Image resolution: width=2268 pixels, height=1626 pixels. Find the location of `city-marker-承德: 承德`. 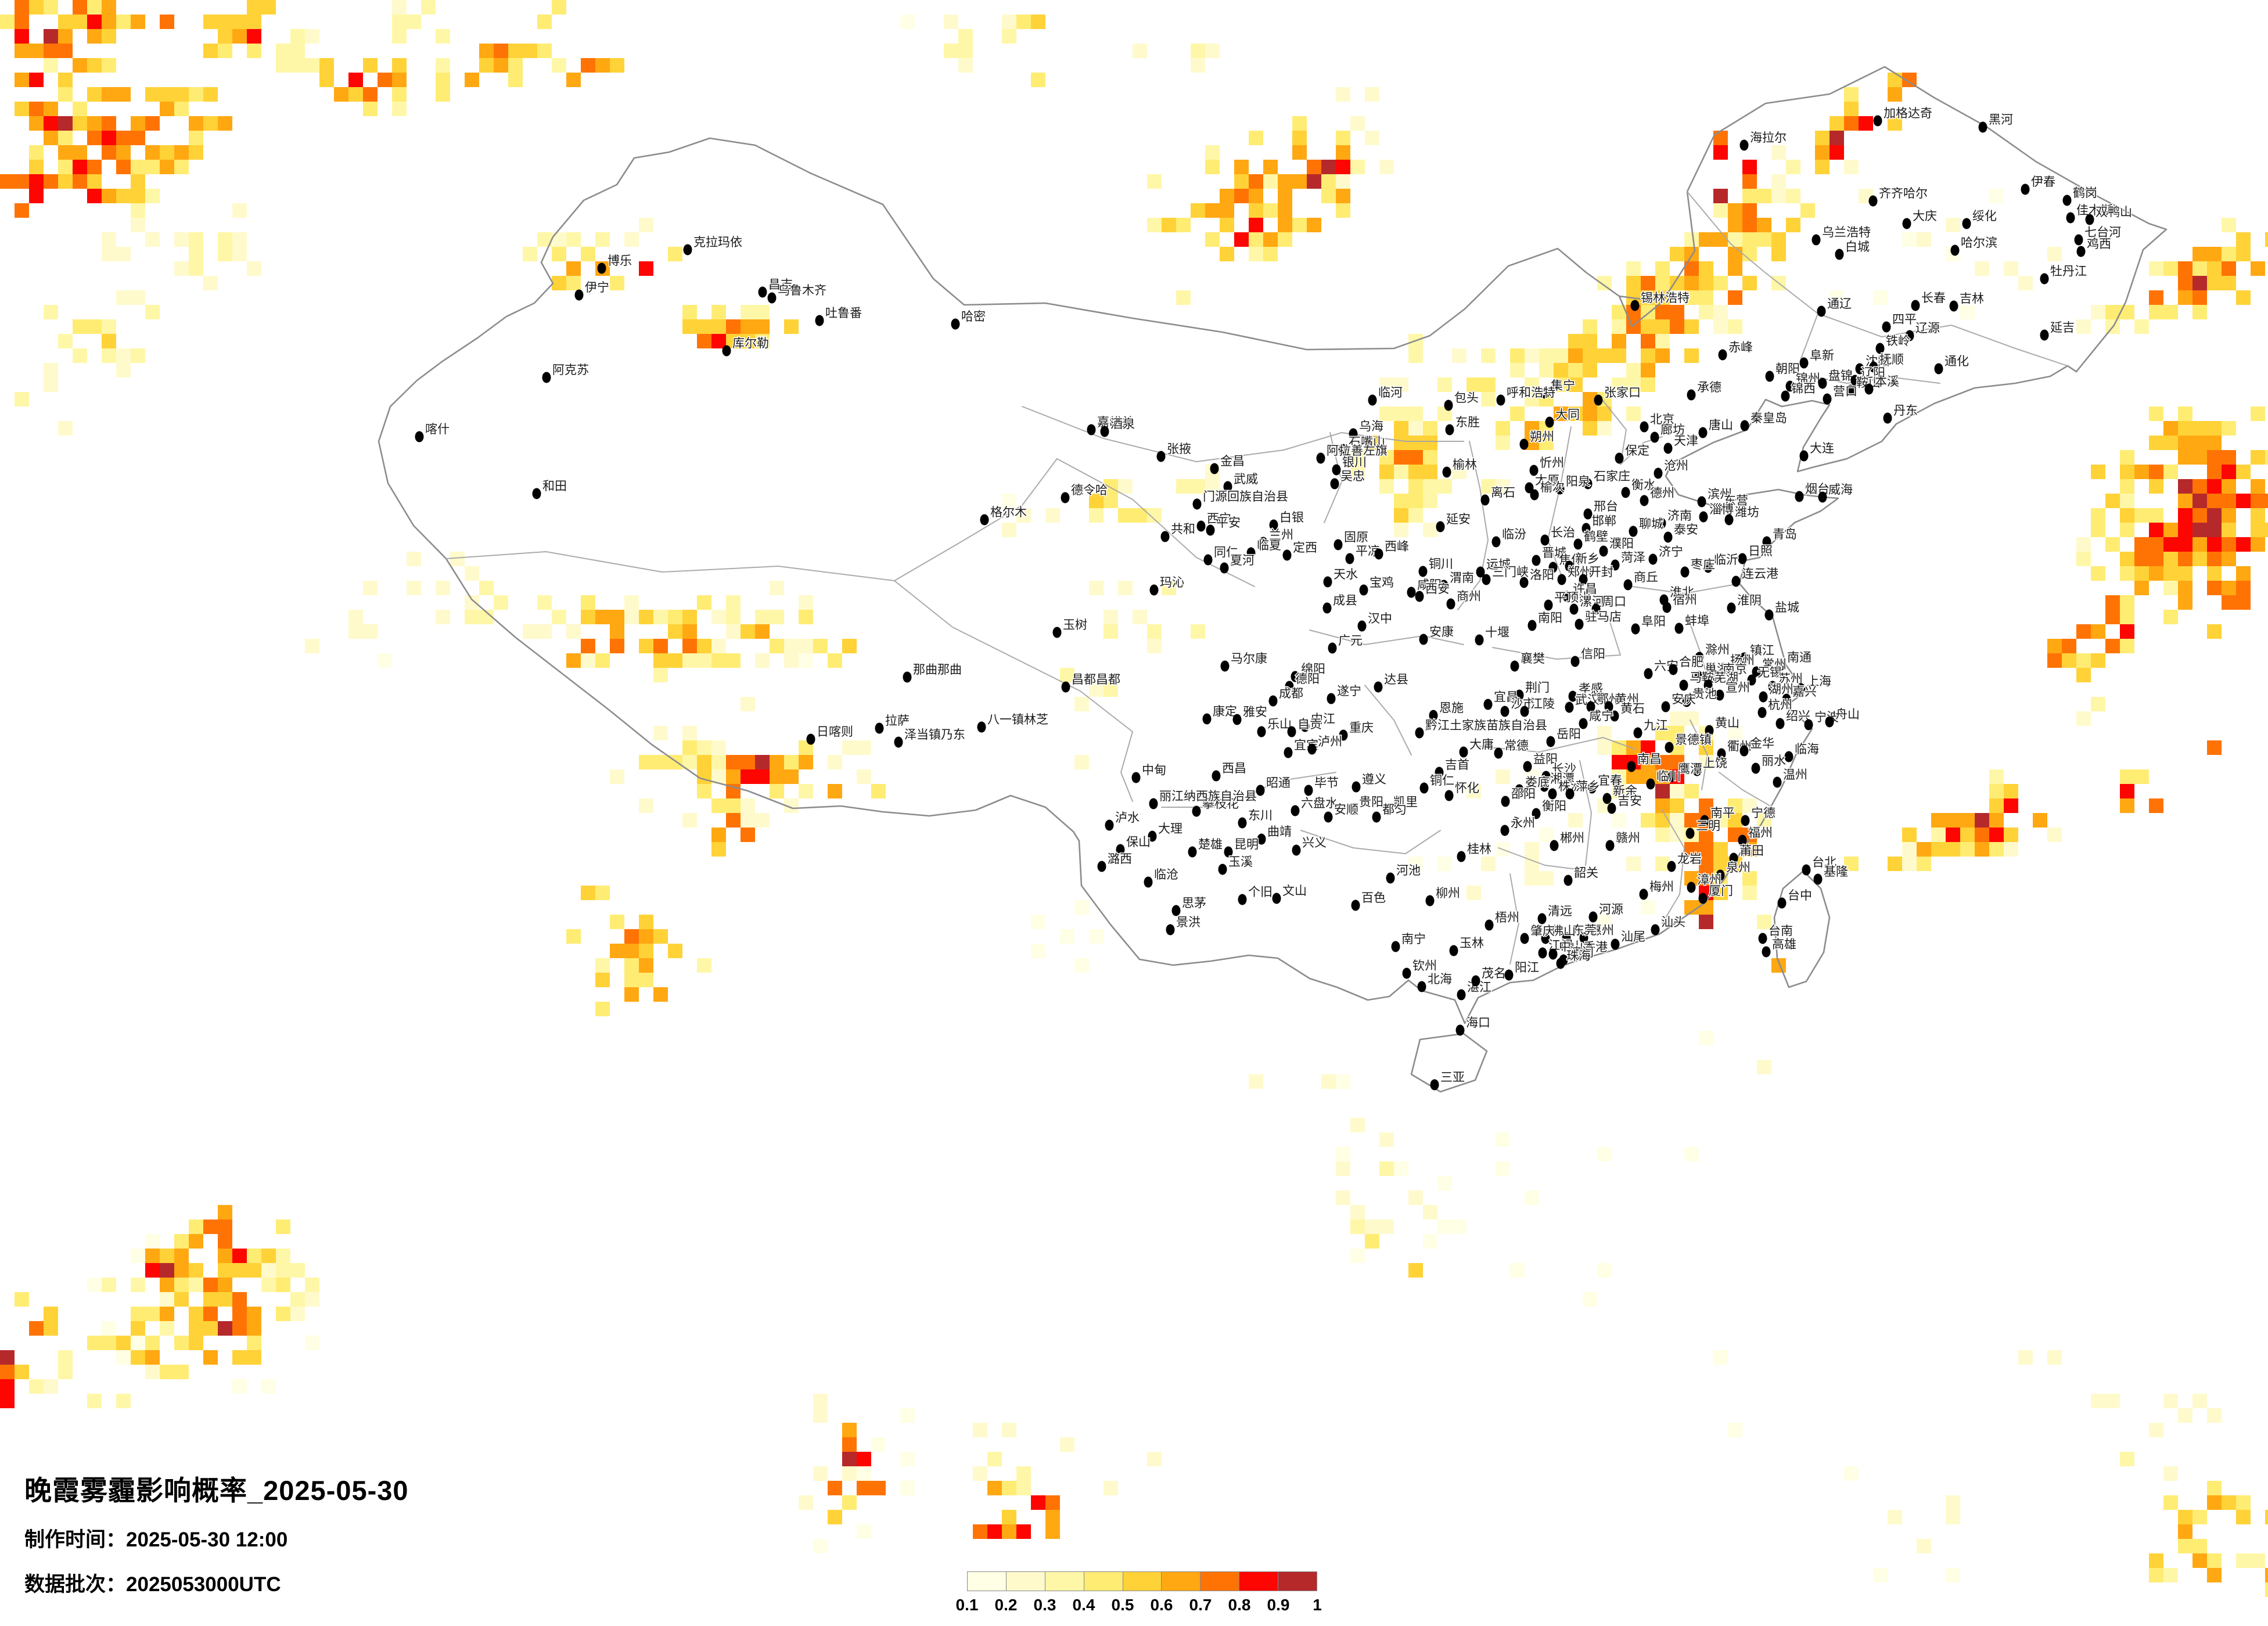

city-marker-承德: 承德 is located at coordinates (1705, 390).